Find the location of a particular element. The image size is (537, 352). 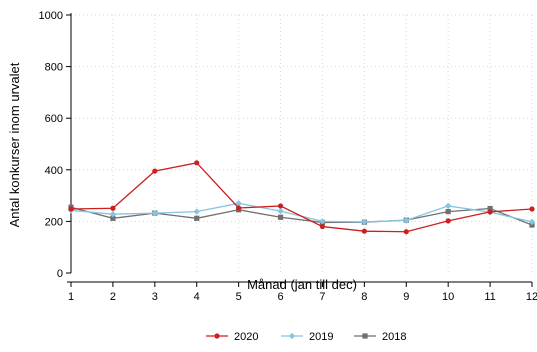

x-tick-label: 1 is located at coordinates (71, 297).